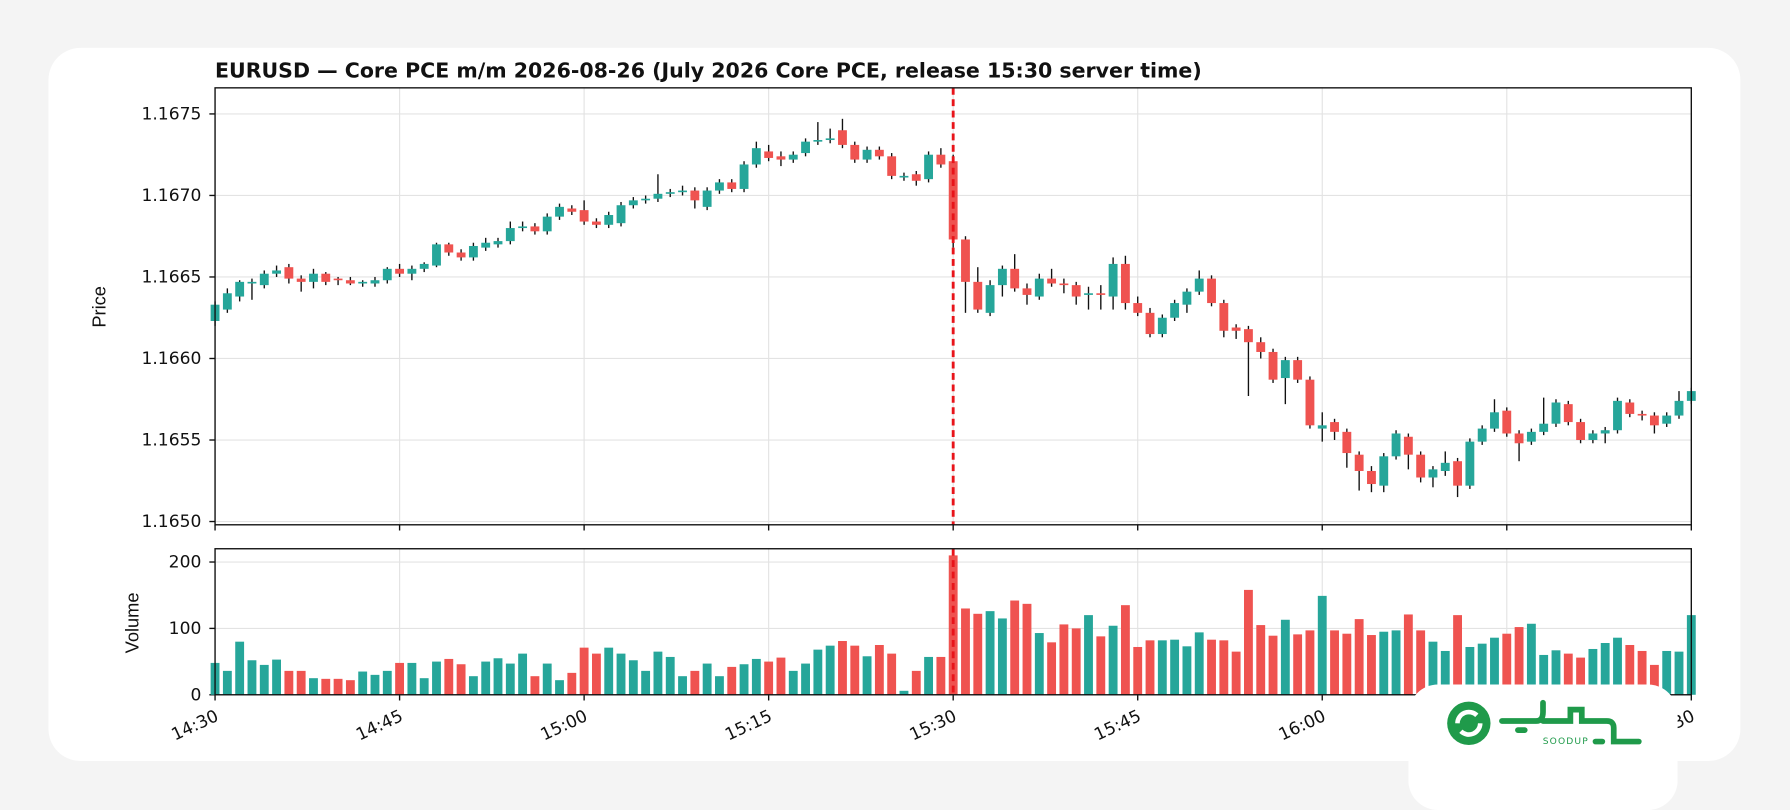  I want to click on watermark-icon, so click(1469, 723).